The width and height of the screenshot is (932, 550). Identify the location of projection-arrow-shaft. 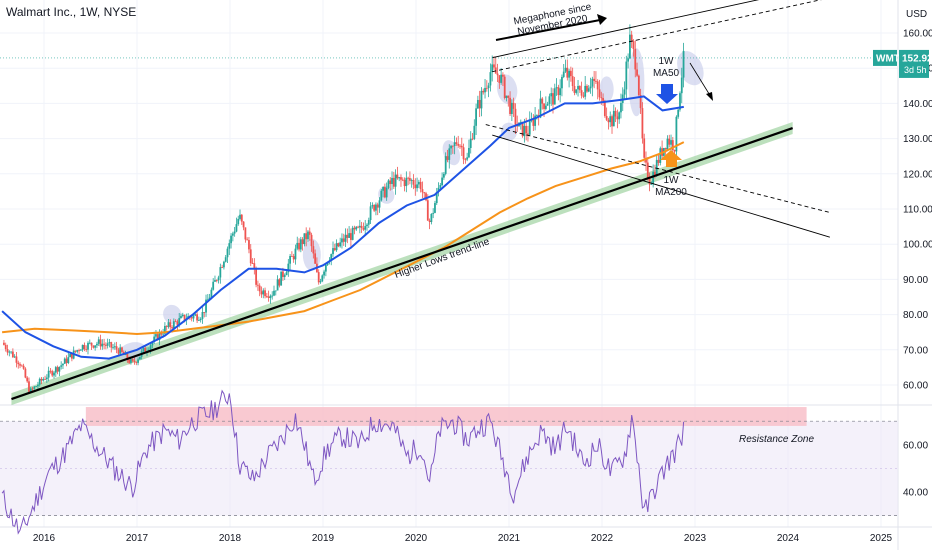
(700, 80).